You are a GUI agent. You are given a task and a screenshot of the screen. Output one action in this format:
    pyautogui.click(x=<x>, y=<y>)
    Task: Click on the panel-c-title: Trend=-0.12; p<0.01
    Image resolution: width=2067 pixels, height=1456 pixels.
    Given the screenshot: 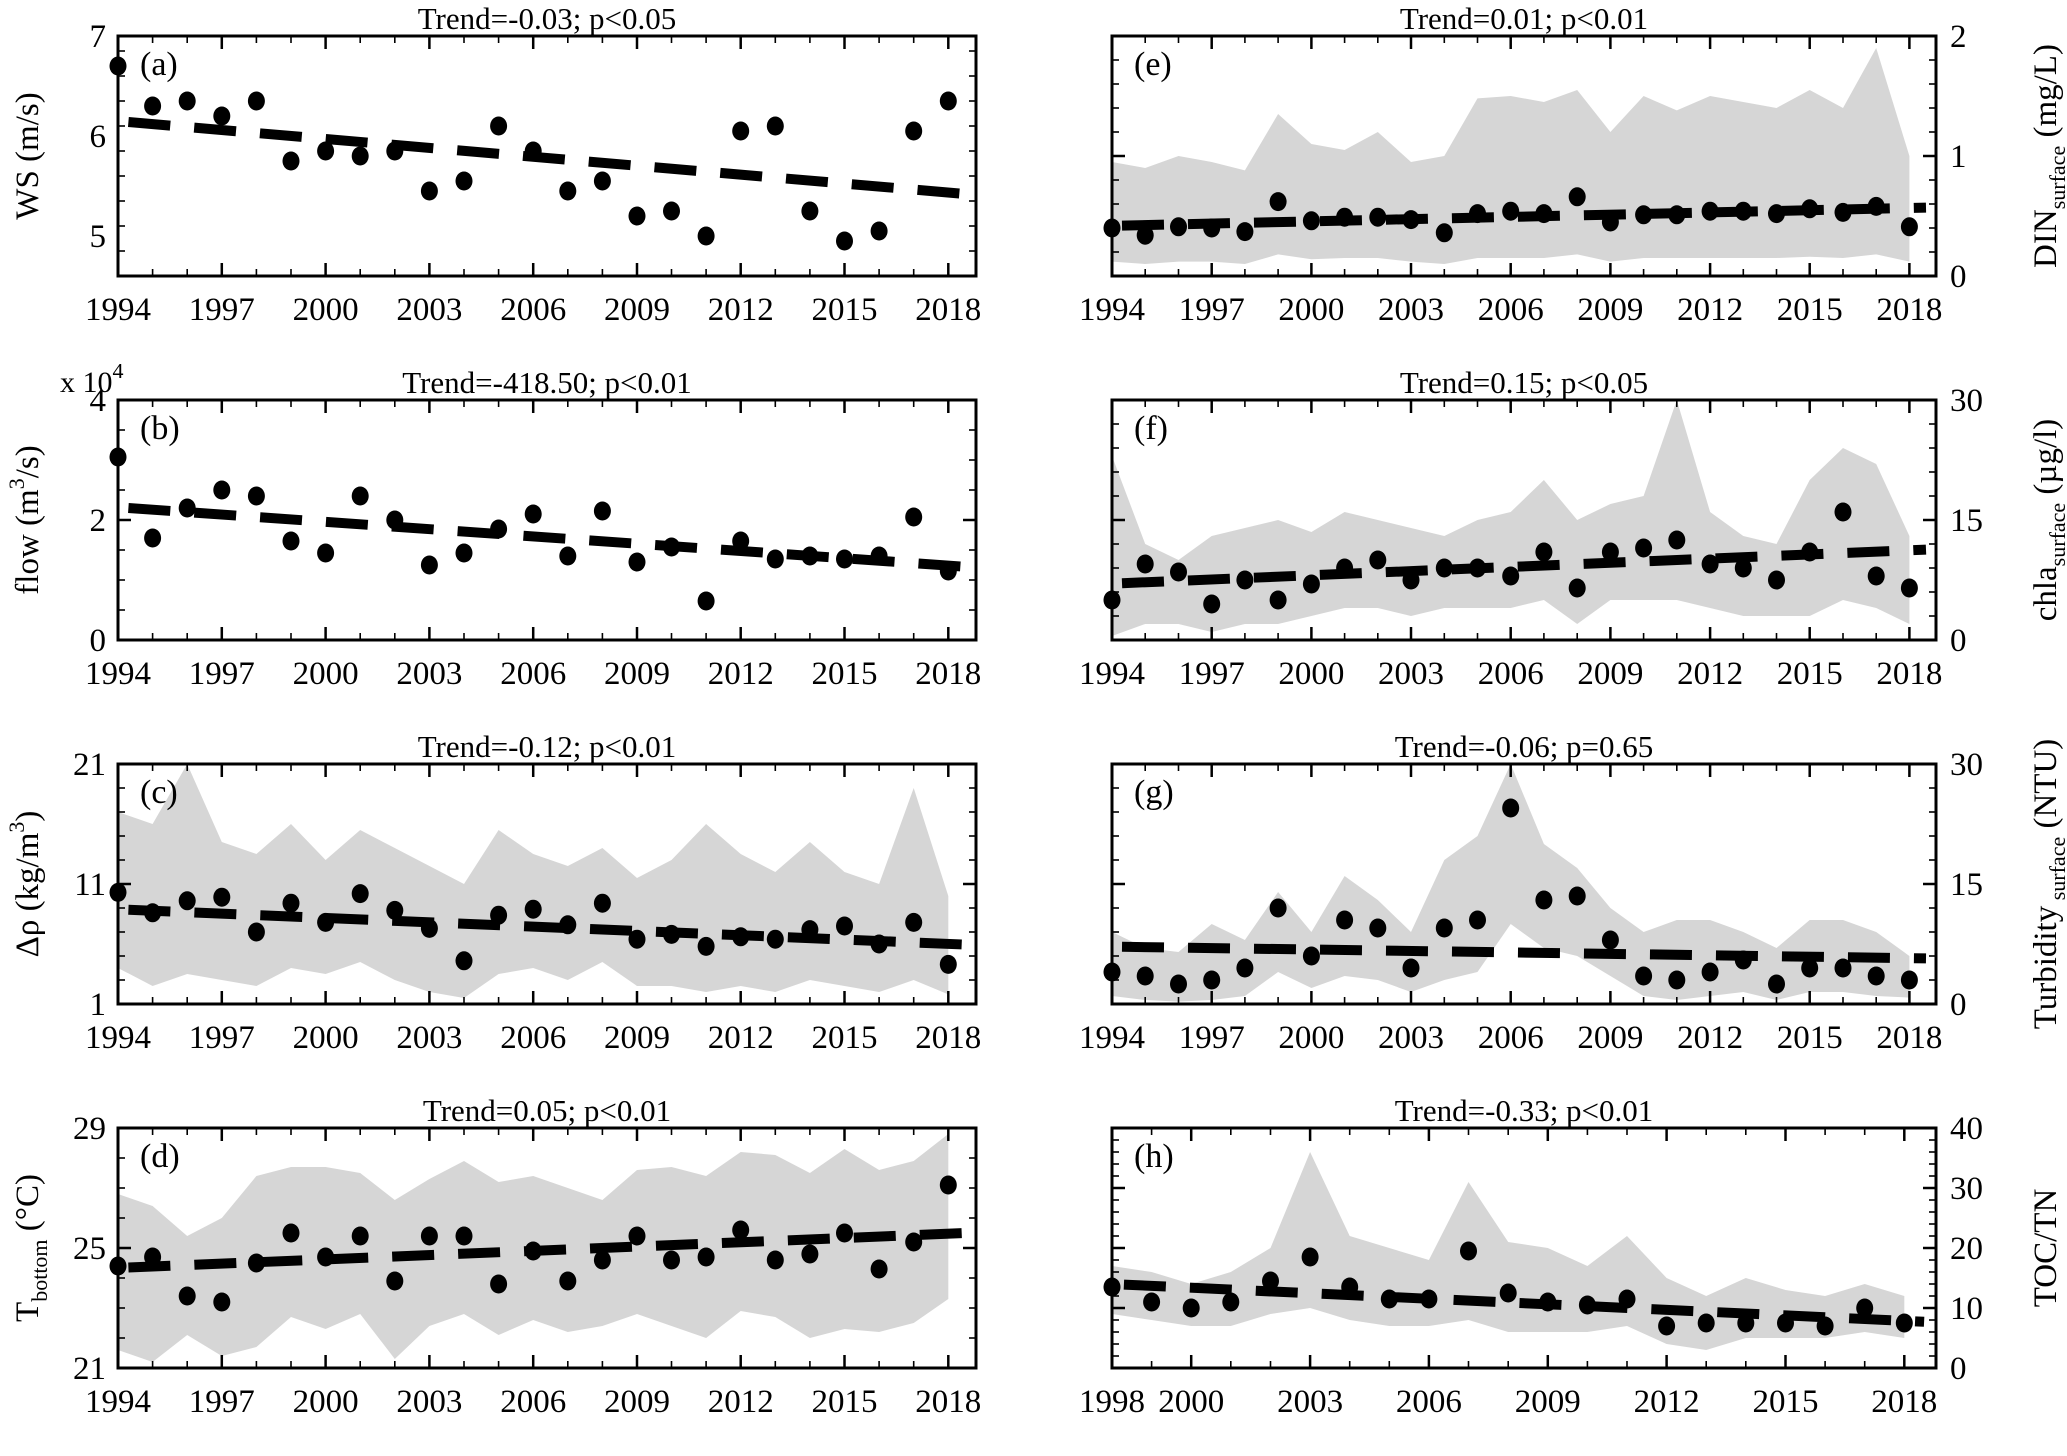 What is the action you would take?
    pyautogui.click(x=547, y=746)
    